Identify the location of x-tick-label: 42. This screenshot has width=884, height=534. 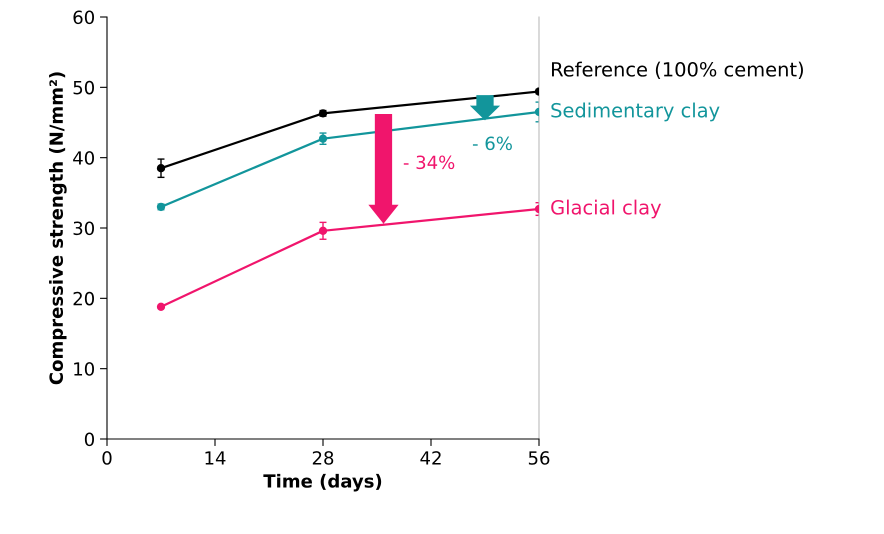
(430, 458).